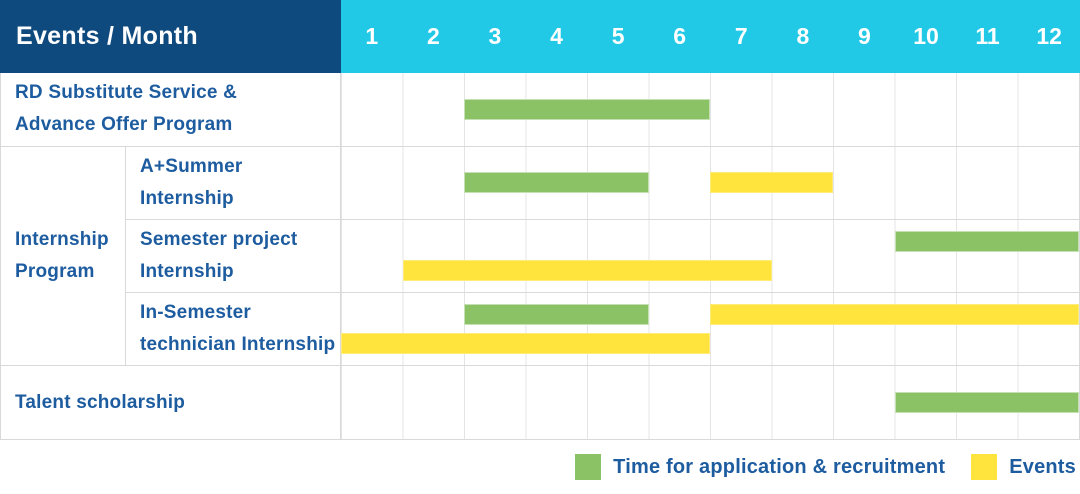 The image size is (1080, 494). What do you see at coordinates (100, 402) in the screenshot?
I see `row-label-line: Talent scholarship` at bounding box center [100, 402].